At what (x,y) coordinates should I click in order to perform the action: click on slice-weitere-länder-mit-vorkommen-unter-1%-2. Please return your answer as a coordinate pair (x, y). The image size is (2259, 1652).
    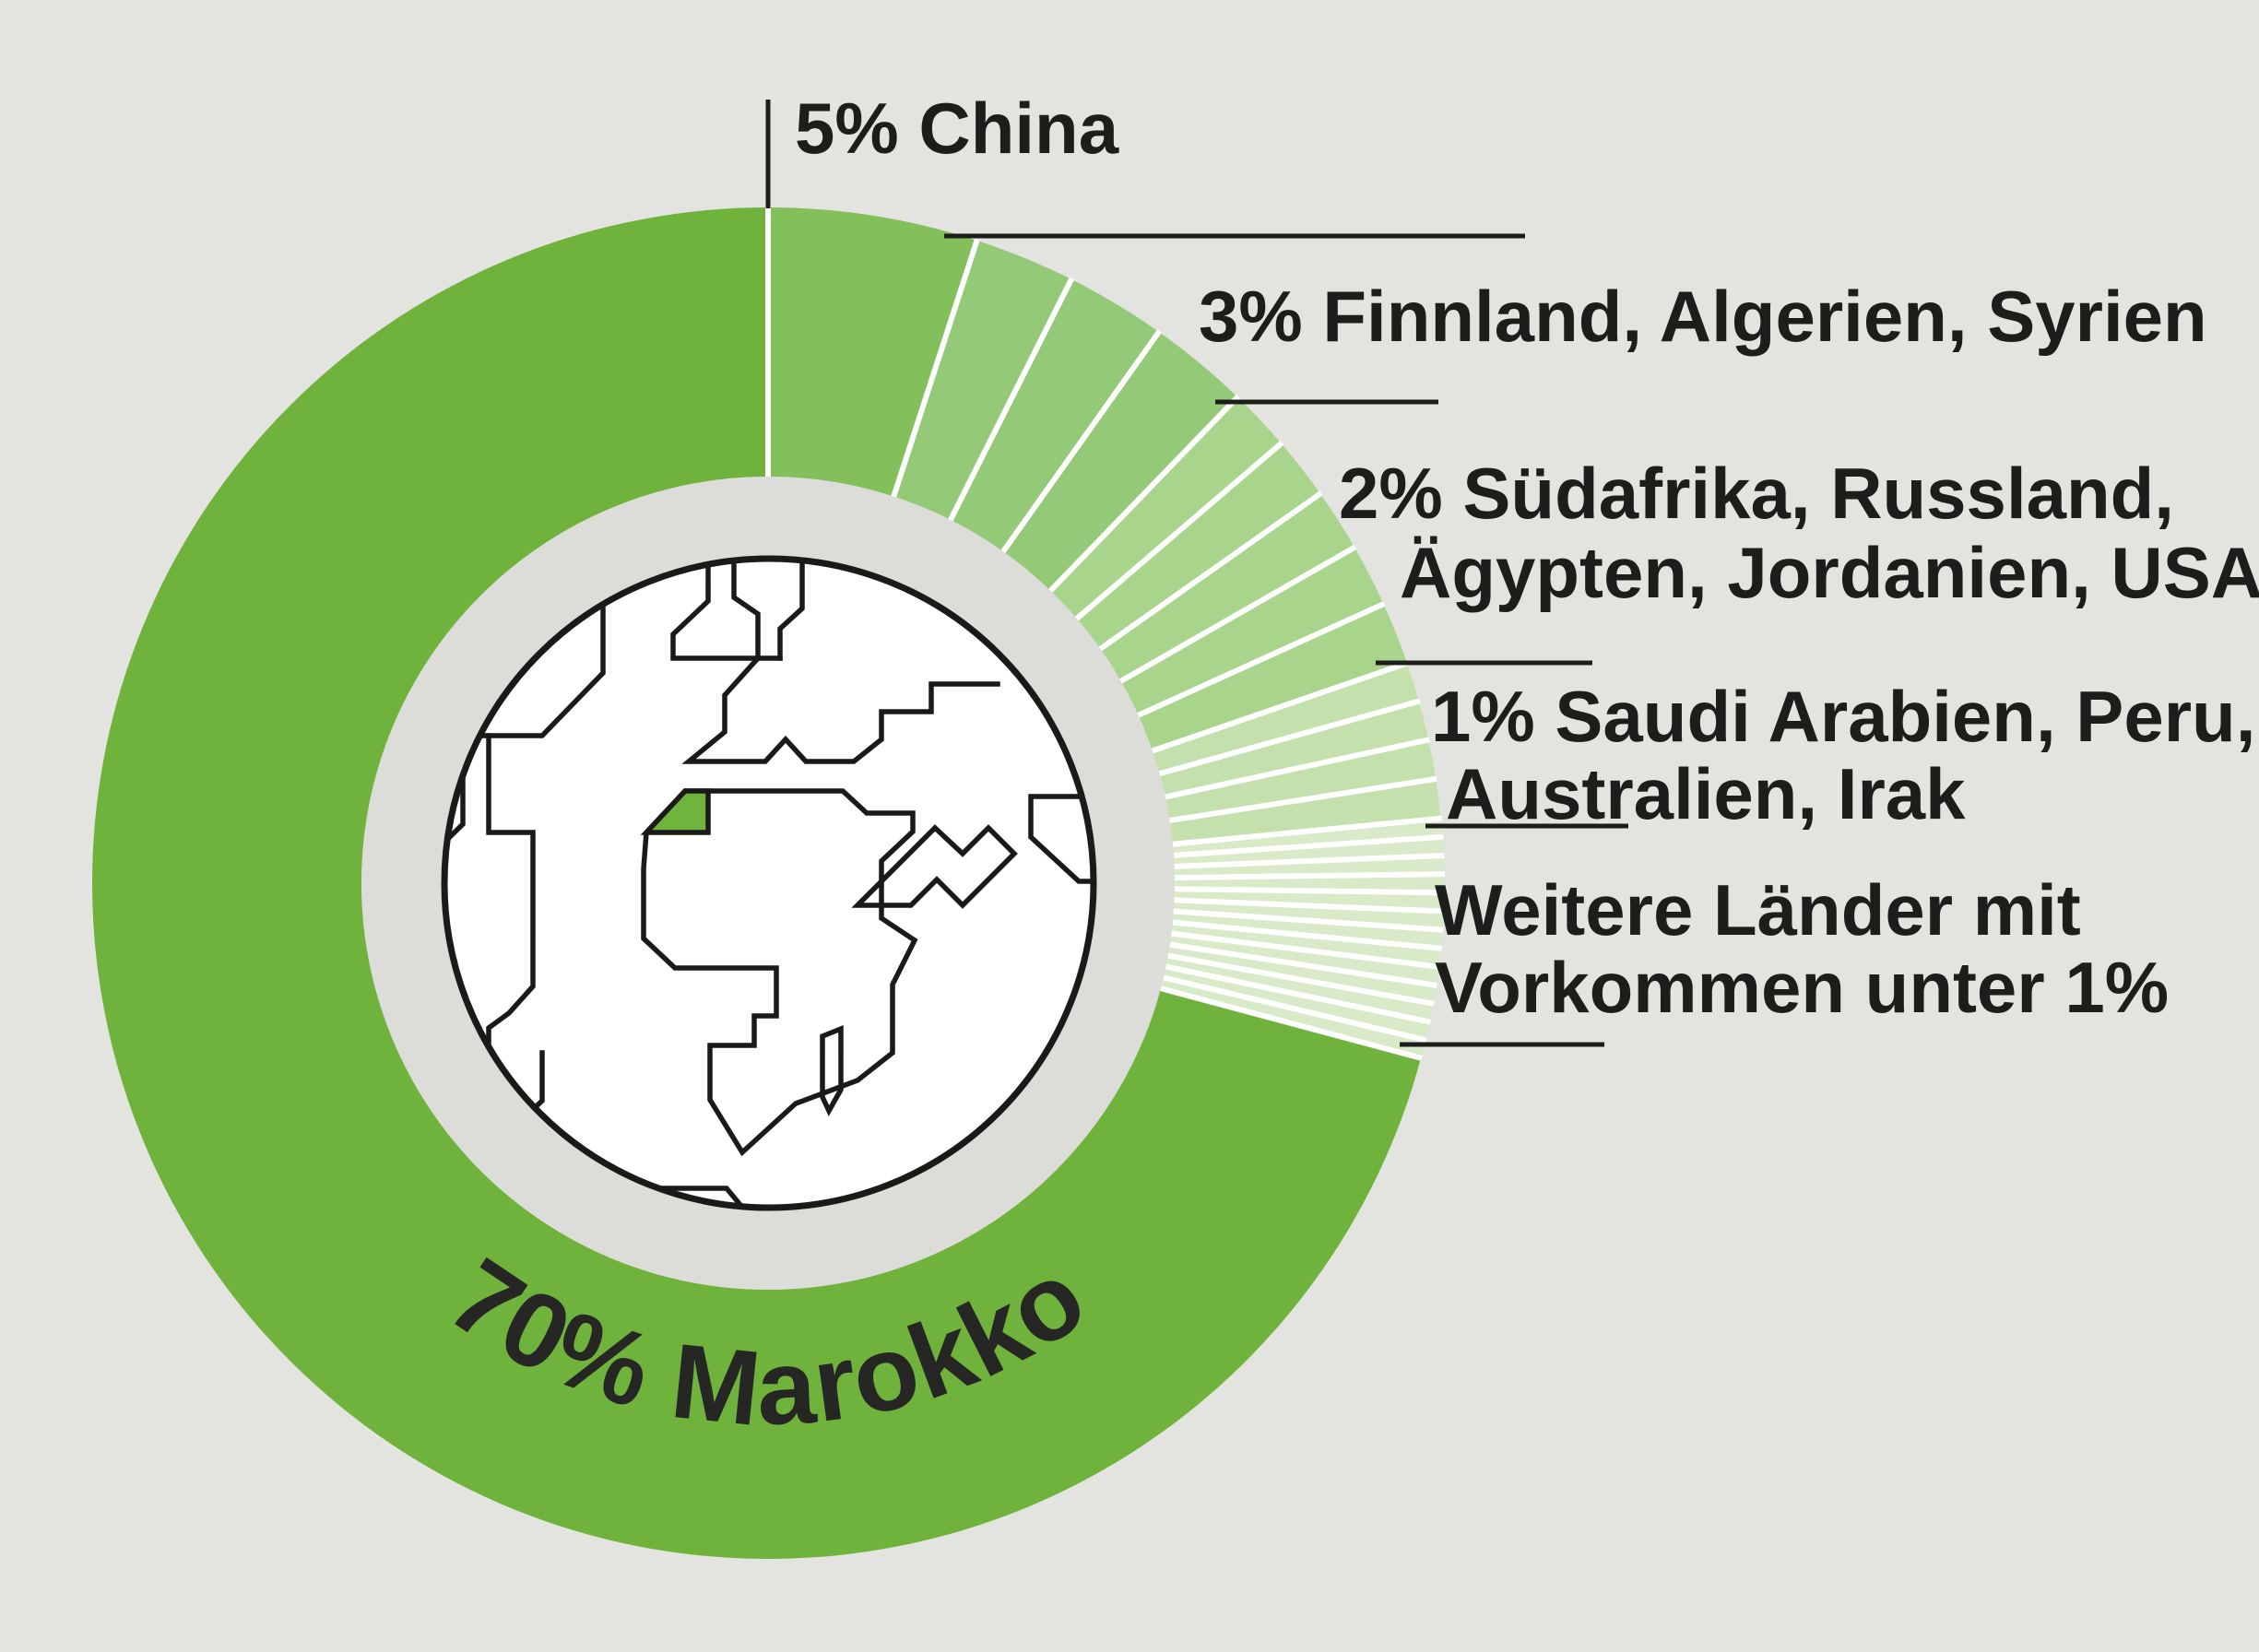
    Looking at the image, I should click on (1308, 851).